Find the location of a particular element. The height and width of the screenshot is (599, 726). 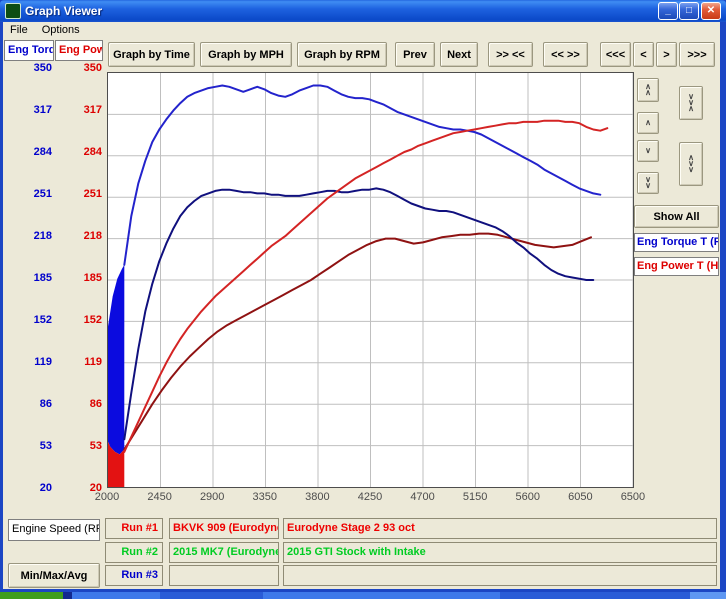

legend-item-torque: Eng Torque T (Ft-l is located at coordinates (676, 242).